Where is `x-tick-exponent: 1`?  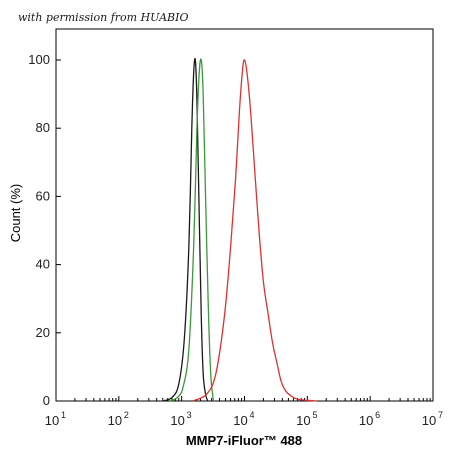 x-tick-exponent: 1 is located at coordinates (63, 415).